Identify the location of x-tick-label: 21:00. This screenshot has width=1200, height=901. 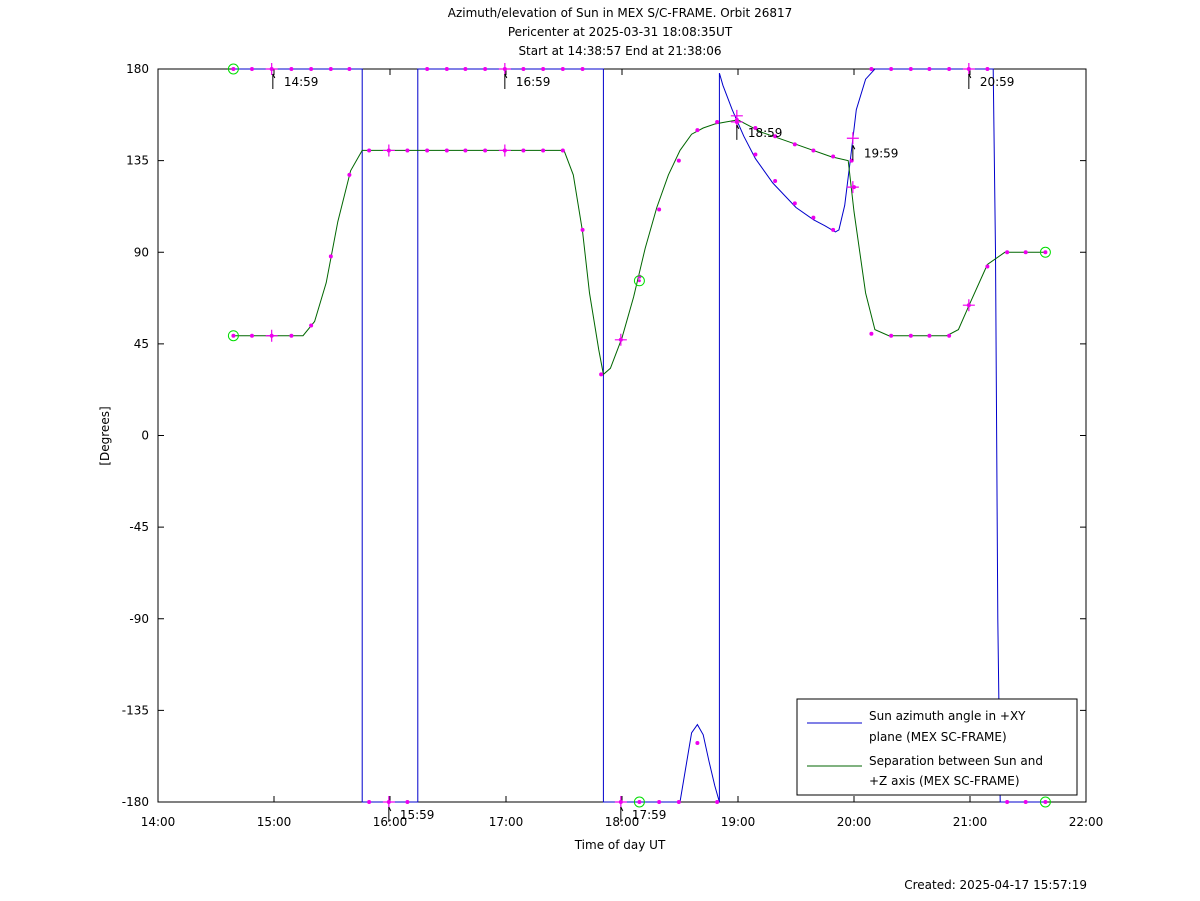
(970, 822).